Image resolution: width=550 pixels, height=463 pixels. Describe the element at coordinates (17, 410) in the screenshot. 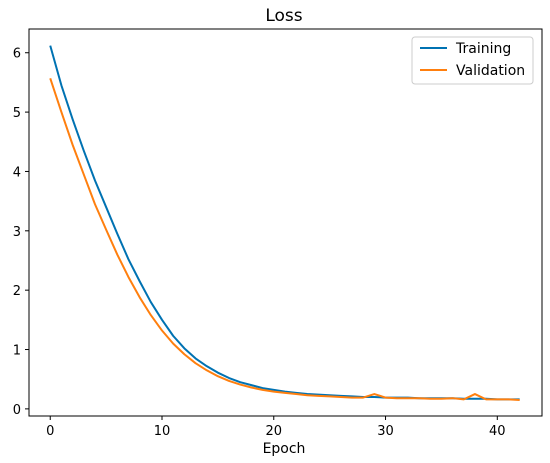

I see `y-tick-label: 0` at that location.